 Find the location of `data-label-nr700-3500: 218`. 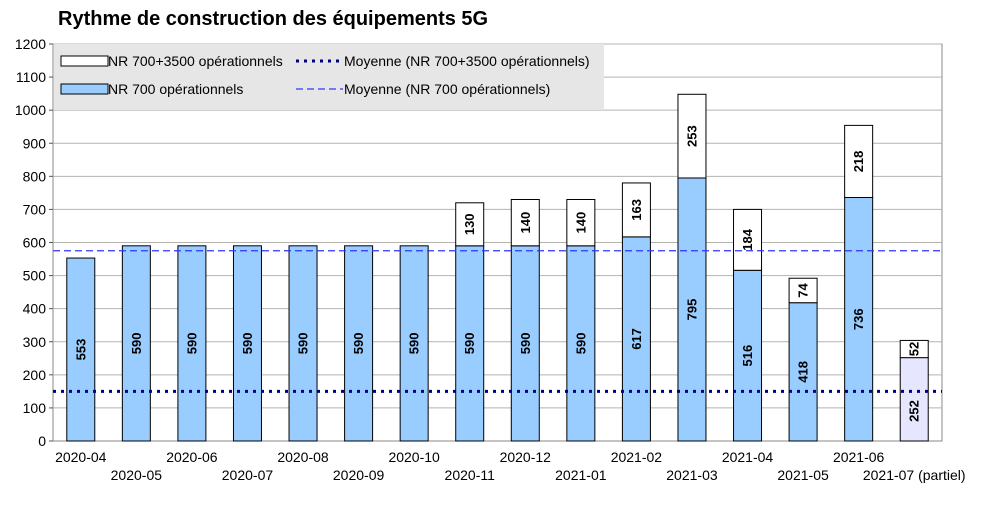

data-label-nr700-3500: 218 is located at coordinates (858, 162).